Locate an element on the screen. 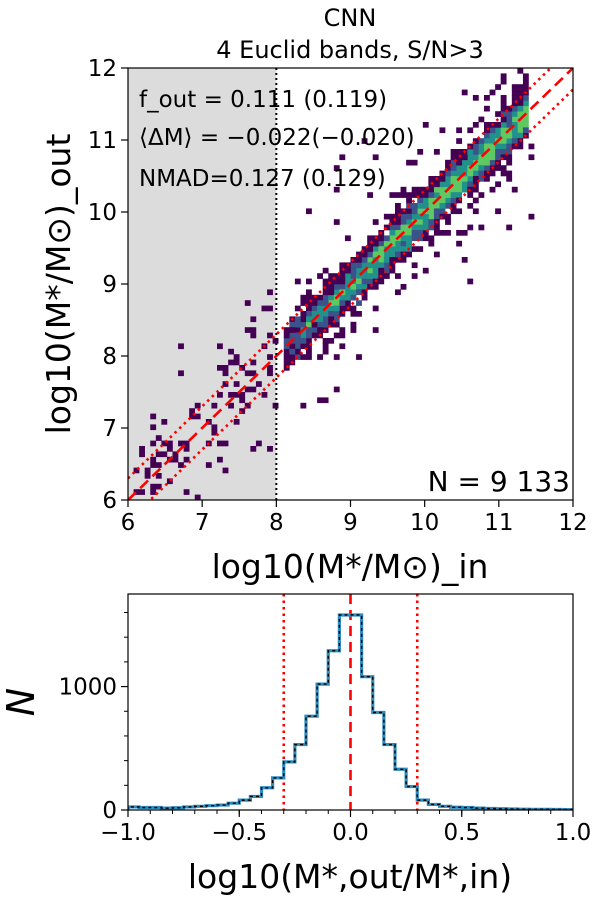 The height and width of the screenshot is (900, 600). histogram-ylabel: N is located at coordinates (21, 702).